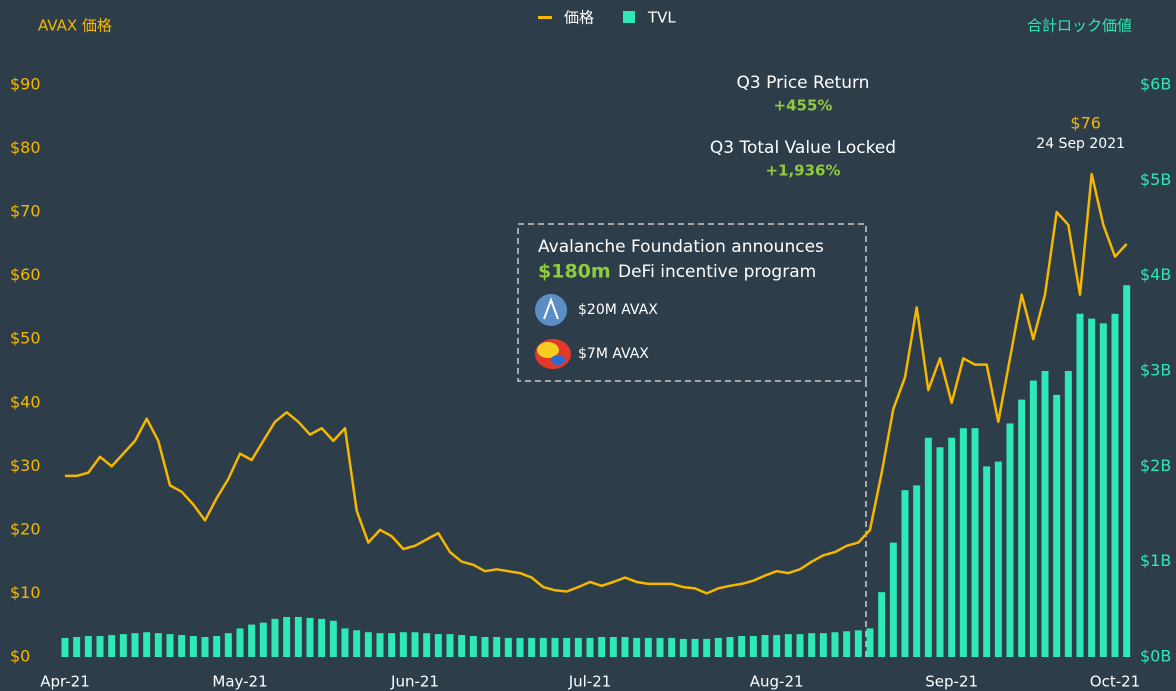 The image size is (1176, 691). What do you see at coordinates (1155, 274) in the screenshot?
I see `y2-tick-label: $4B` at bounding box center [1155, 274].